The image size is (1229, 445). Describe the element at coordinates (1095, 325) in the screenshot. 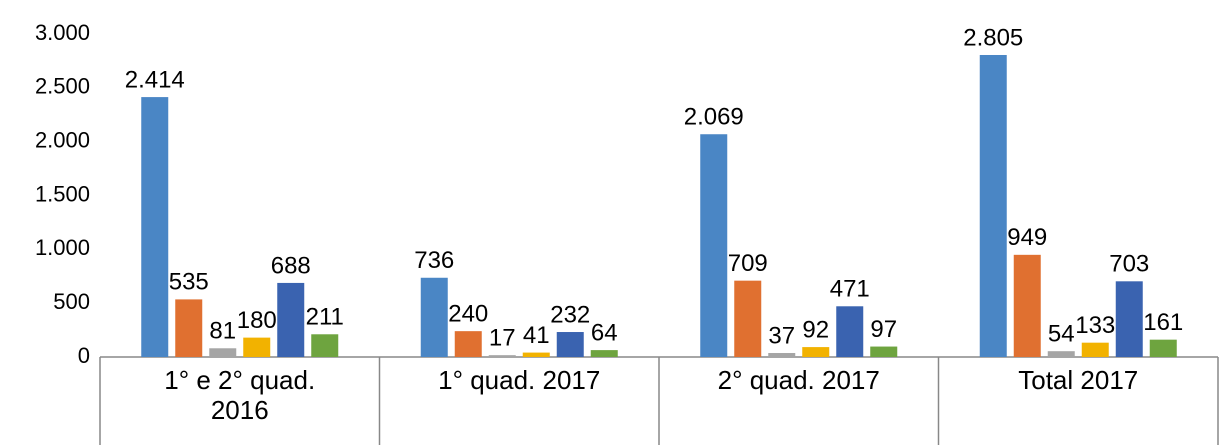

I see `data-label: 133` at that location.